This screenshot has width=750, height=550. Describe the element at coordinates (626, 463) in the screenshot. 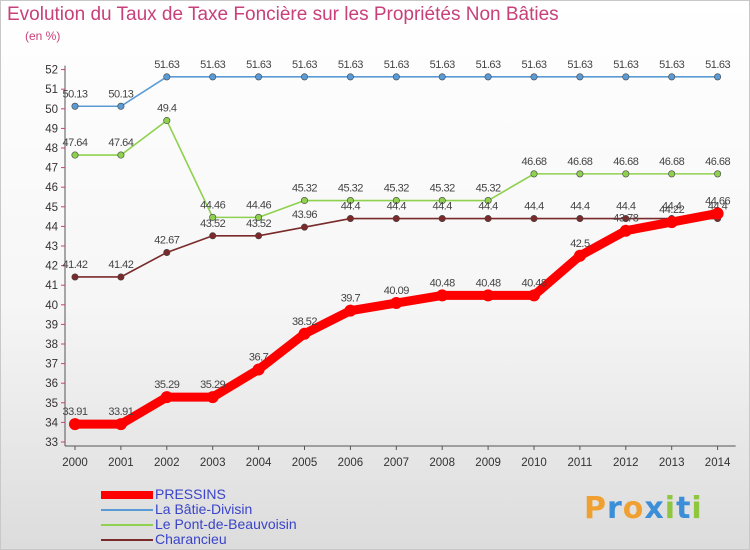

I see `x-tick-label: 2012` at that location.